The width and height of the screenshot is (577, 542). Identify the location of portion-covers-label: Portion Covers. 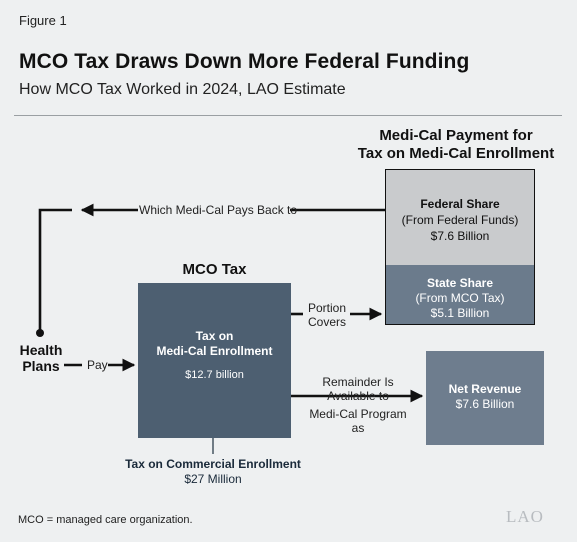
(327, 315).